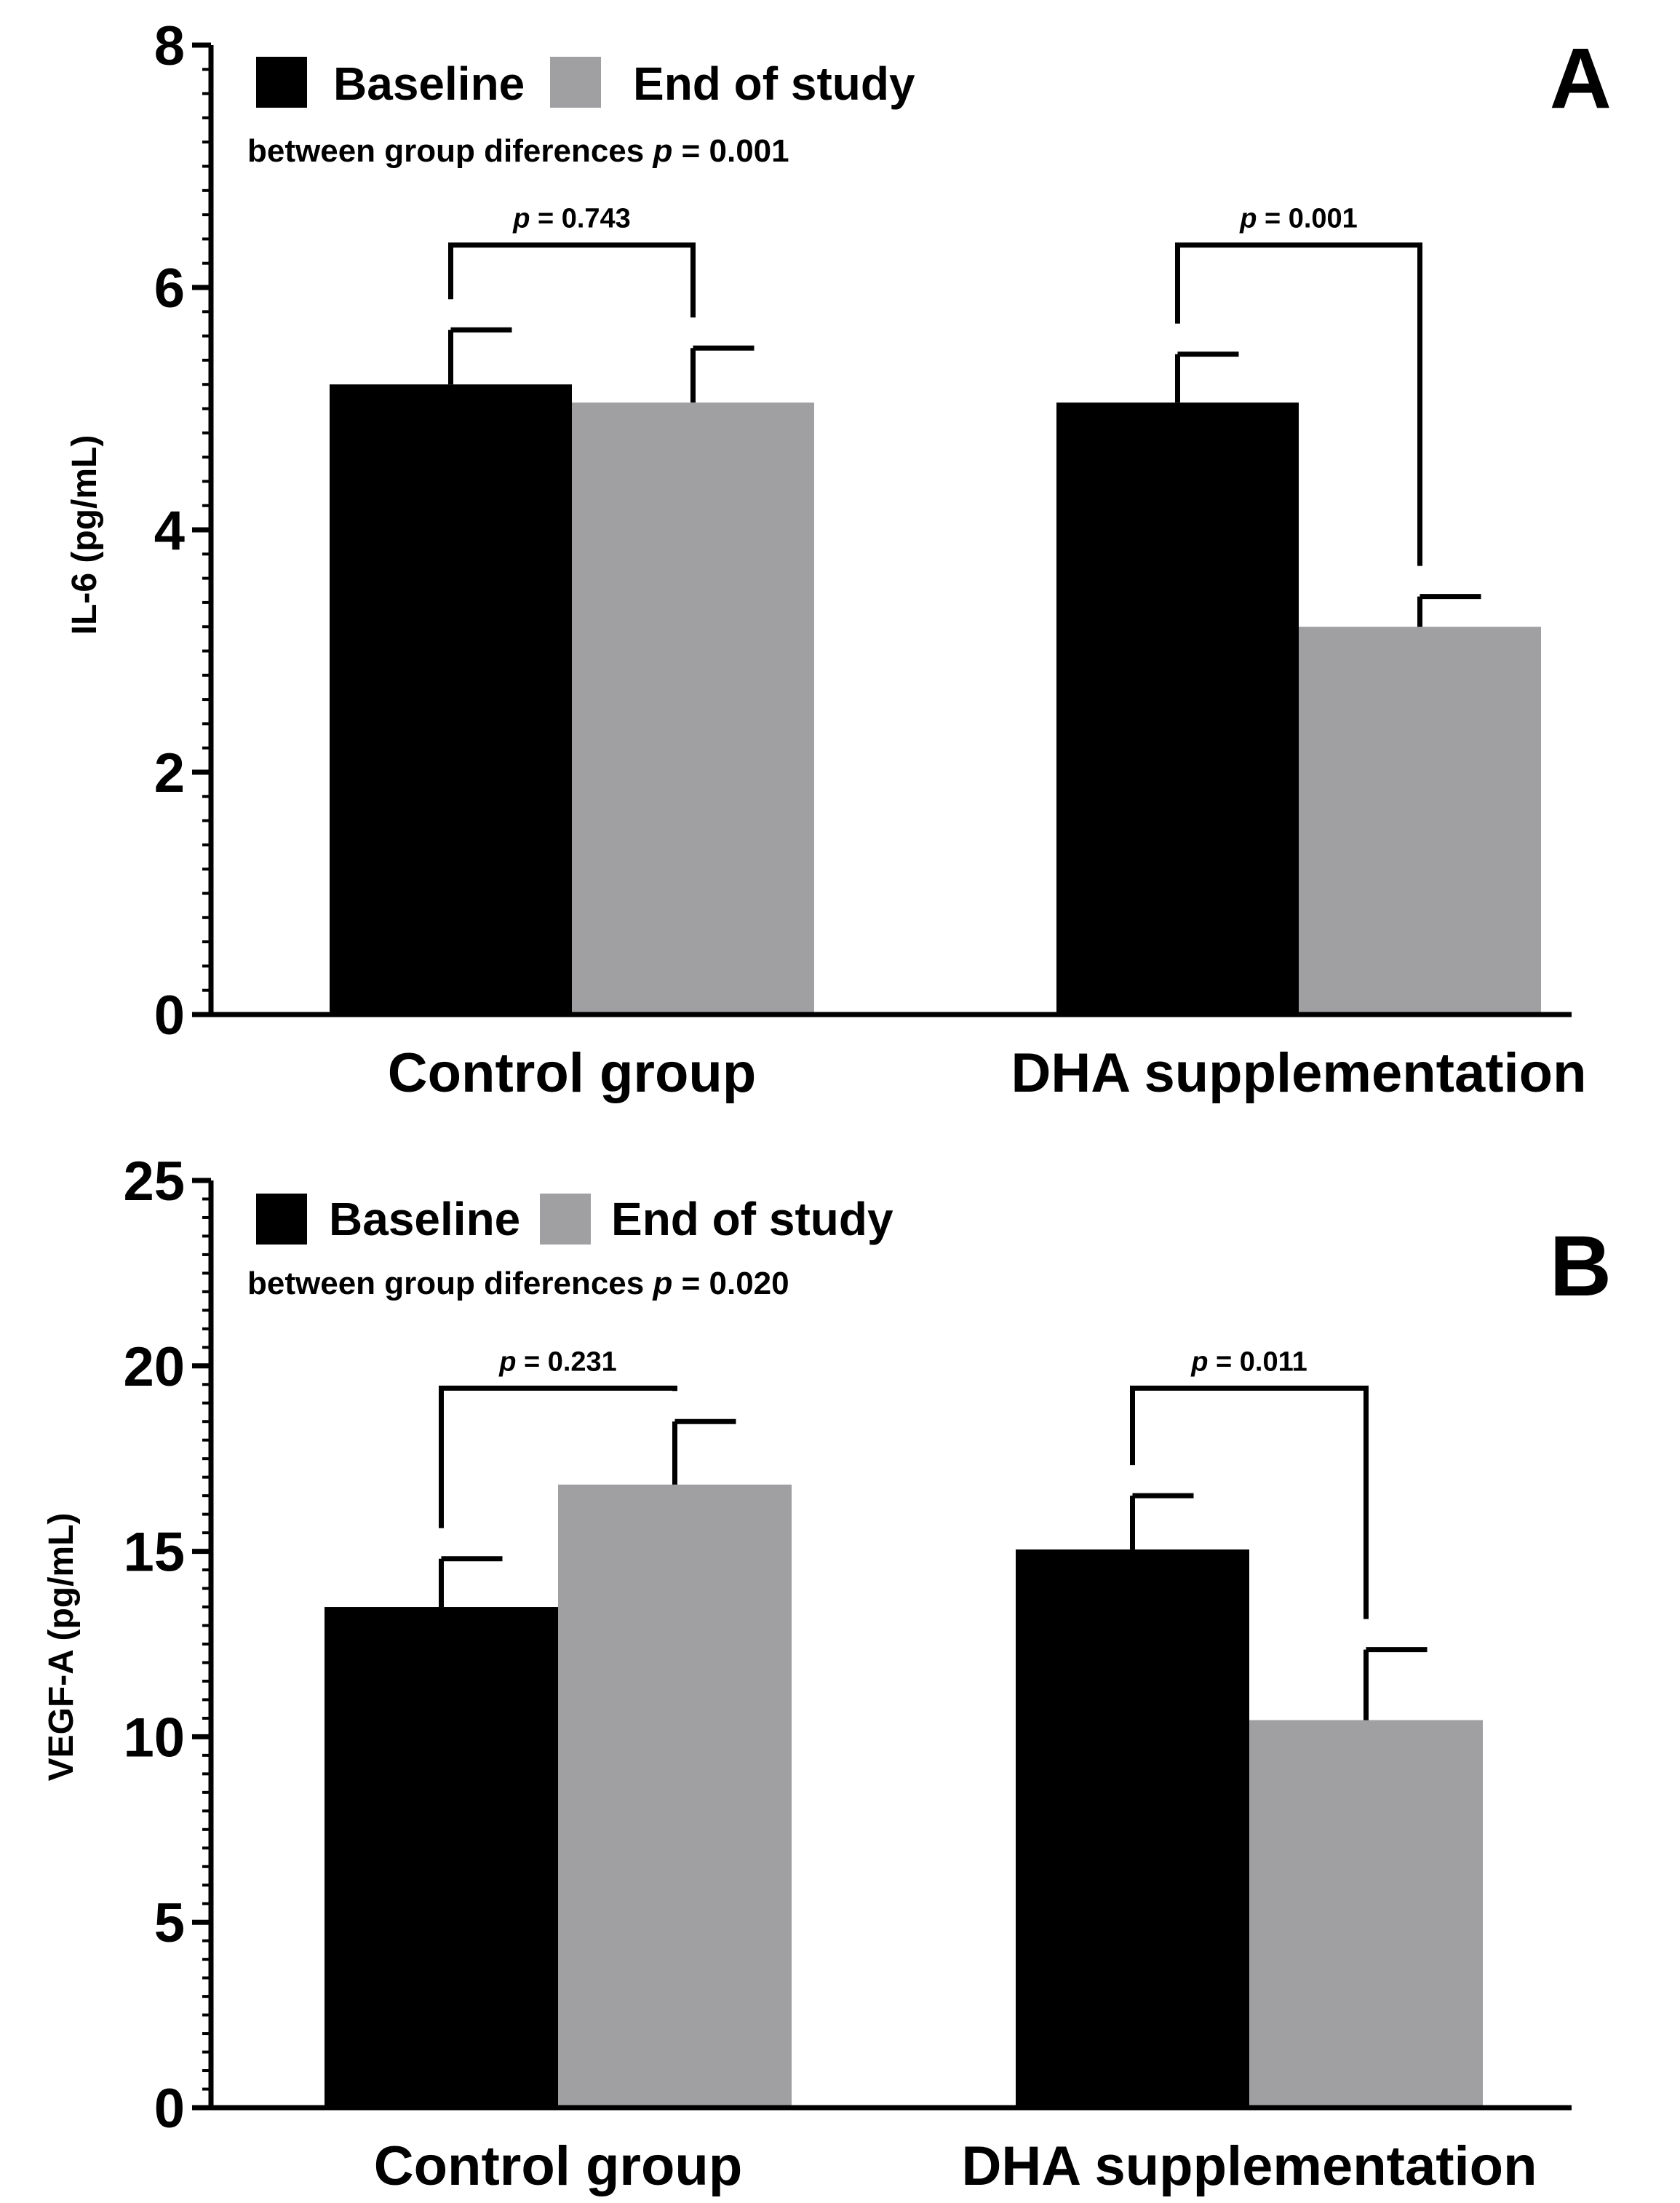 Image resolution: width=1680 pixels, height=2203 pixels. Describe the element at coordinates (169, 1923) in the screenshot. I see `y-tick-label: 5` at that location.